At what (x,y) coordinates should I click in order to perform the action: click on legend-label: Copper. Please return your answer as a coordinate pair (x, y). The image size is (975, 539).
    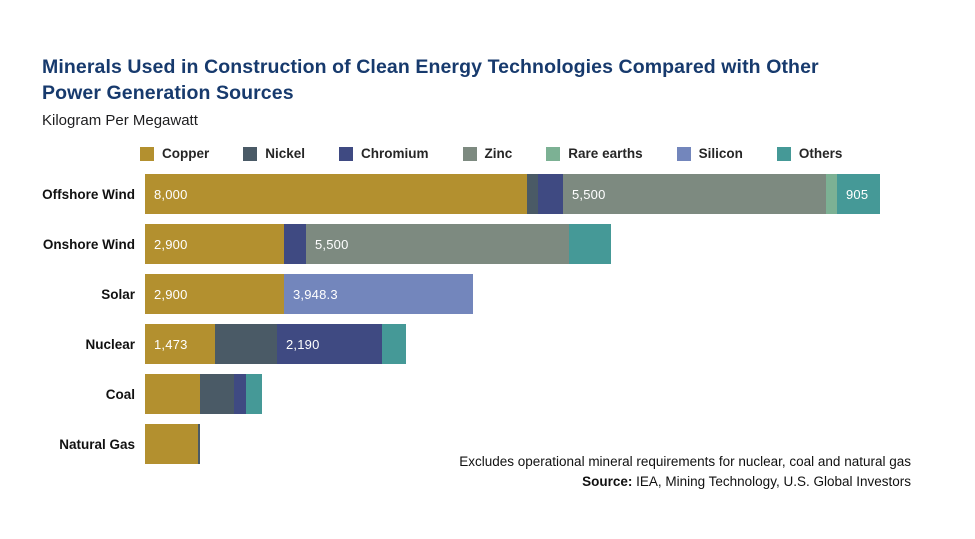
    Looking at the image, I should click on (186, 154).